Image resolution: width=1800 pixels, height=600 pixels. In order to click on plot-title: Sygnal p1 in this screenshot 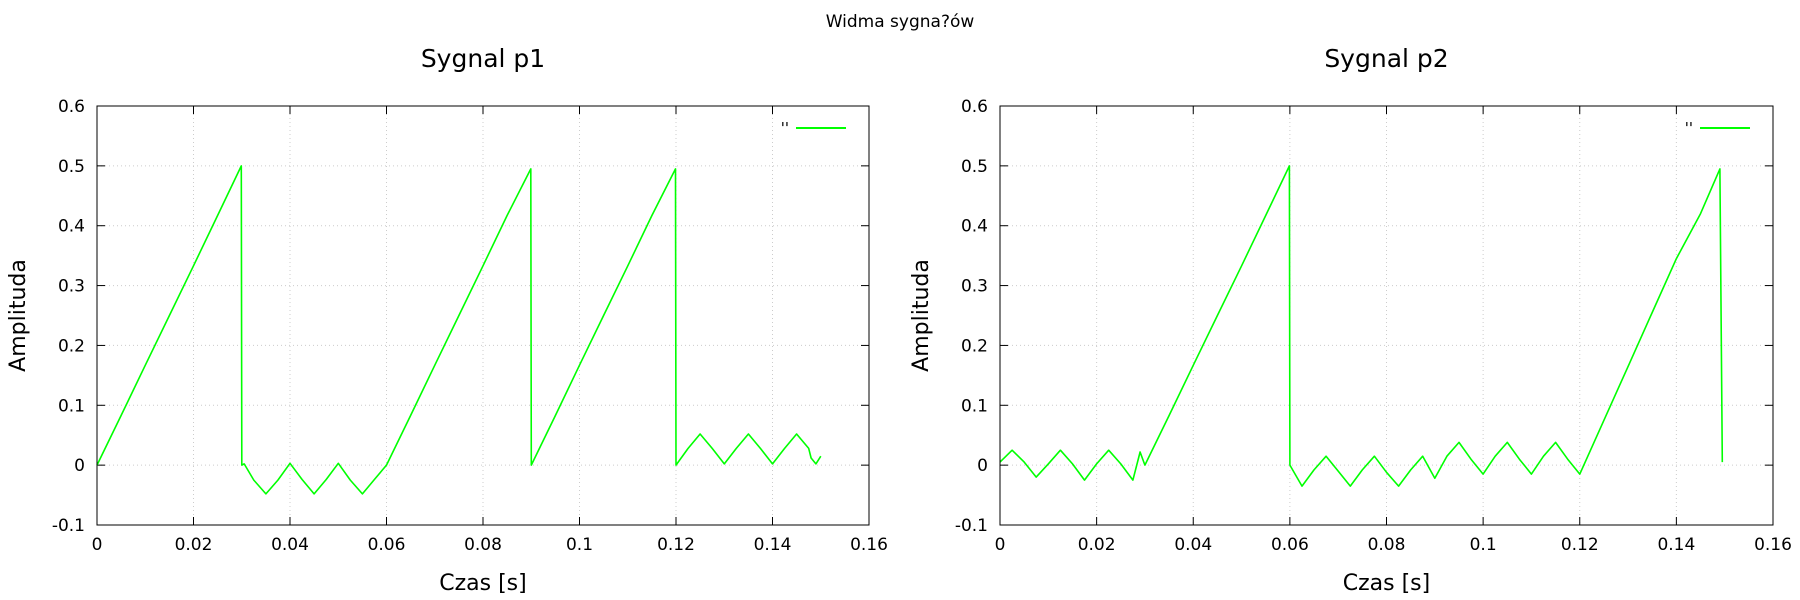, I will do `click(483, 58)`.